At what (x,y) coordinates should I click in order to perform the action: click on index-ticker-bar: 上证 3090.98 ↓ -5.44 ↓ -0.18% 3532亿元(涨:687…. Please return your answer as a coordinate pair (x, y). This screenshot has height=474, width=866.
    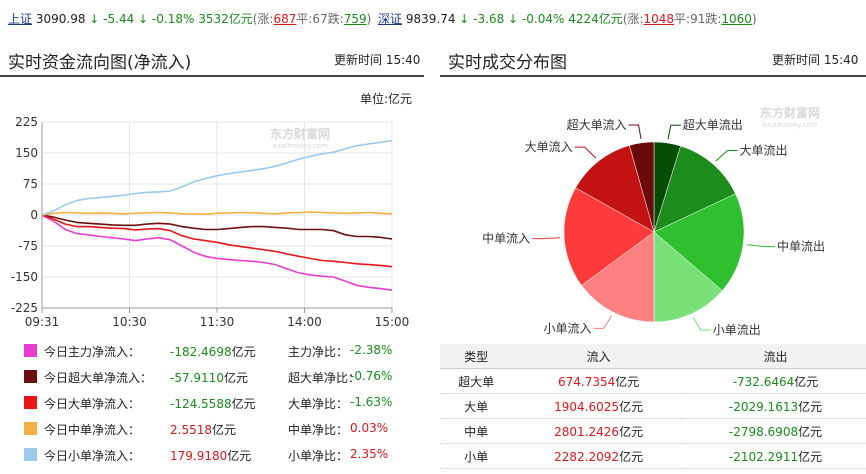
    Looking at the image, I should click on (433, 17).